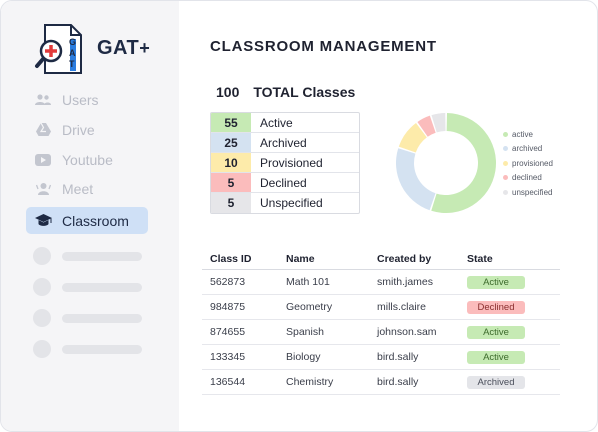  Describe the element at coordinates (58, 49) in the screenshot. I see `gat-logo-icon: G A T` at that location.